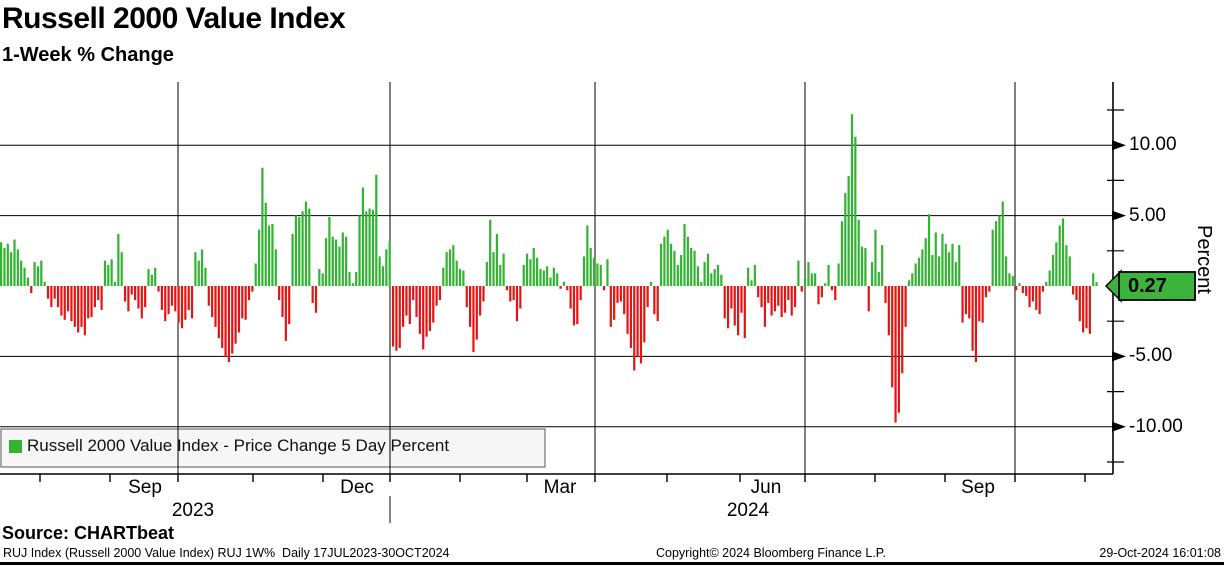 Image resolution: width=1224 pixels, height=566 pixels. I want to click on x-month-label: Dec, so click(357, 487).